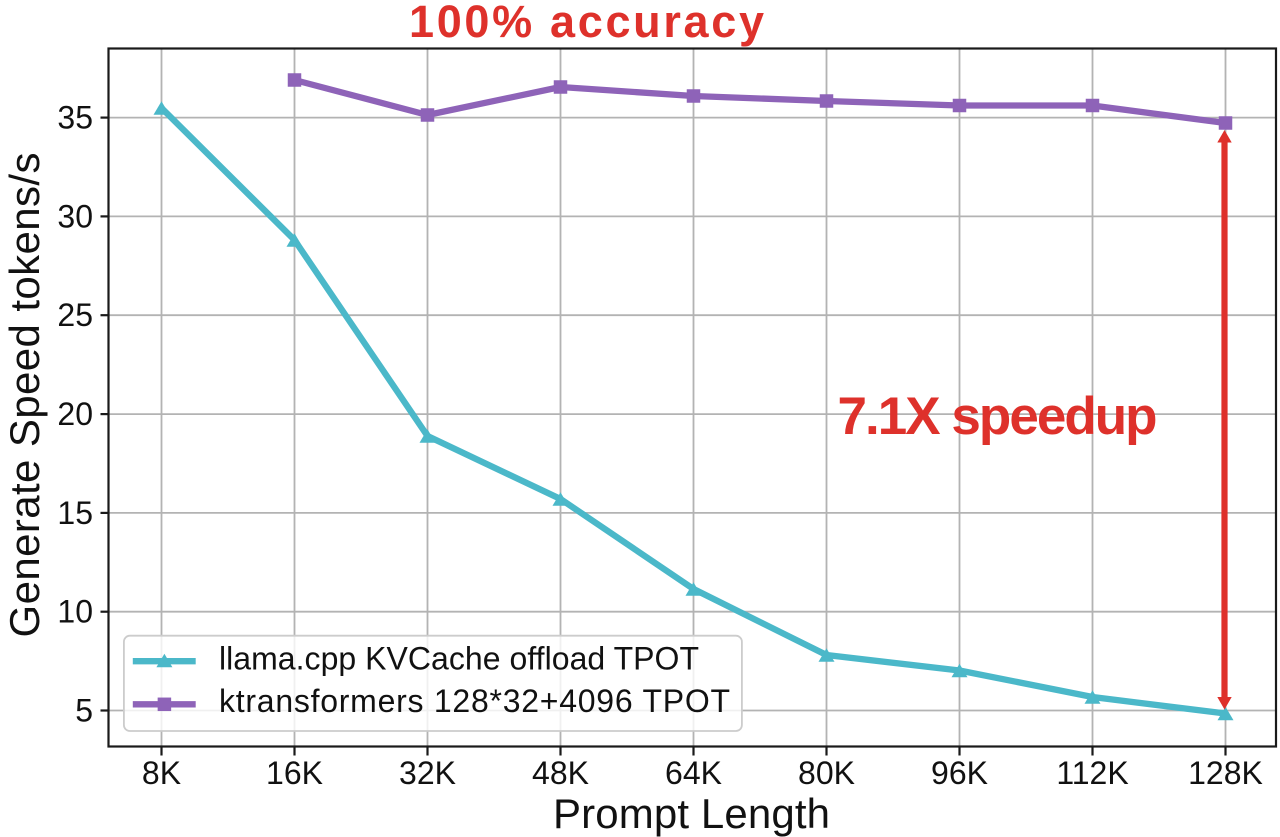 Image resolution: width=1280 pixels, height=837 pixels. Describe the element at coordinates (24, 395) in the screenshot. I see `svg-text: Generate Speed tokens/s` at that location.